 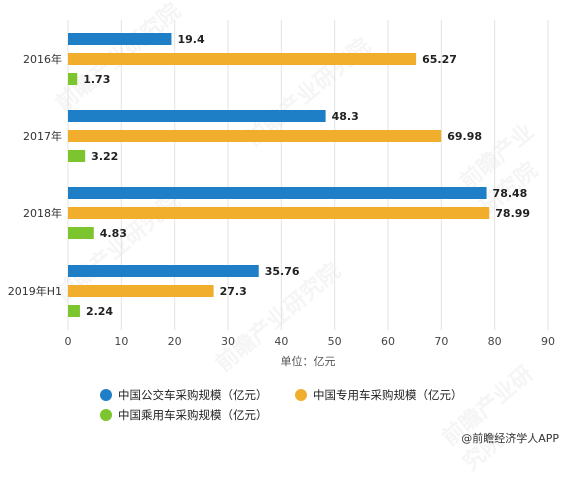 I want to click on x-tick-label: 90, so click(x=548, y=341).